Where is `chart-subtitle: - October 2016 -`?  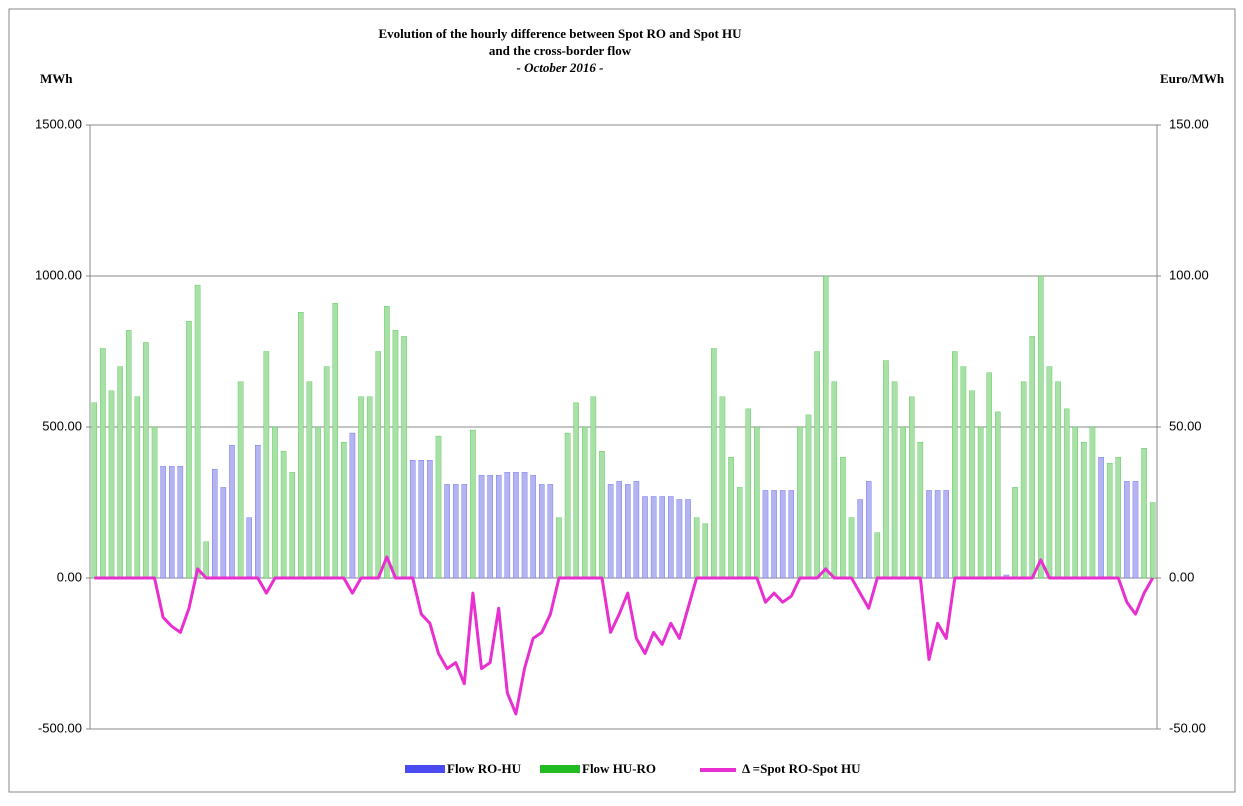
chart-subtitle: - October 2016 - is located at coordinates (559, 67).